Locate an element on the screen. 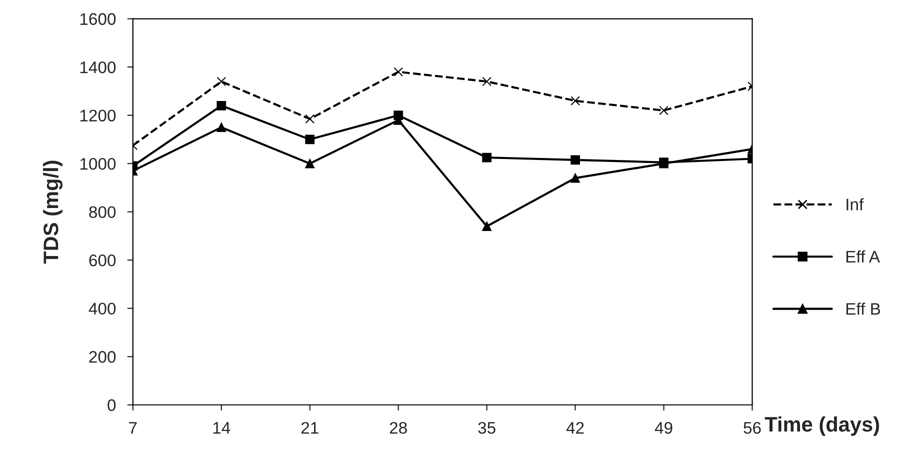  y-tick-label: 800 is located at coordinates (102, 212).